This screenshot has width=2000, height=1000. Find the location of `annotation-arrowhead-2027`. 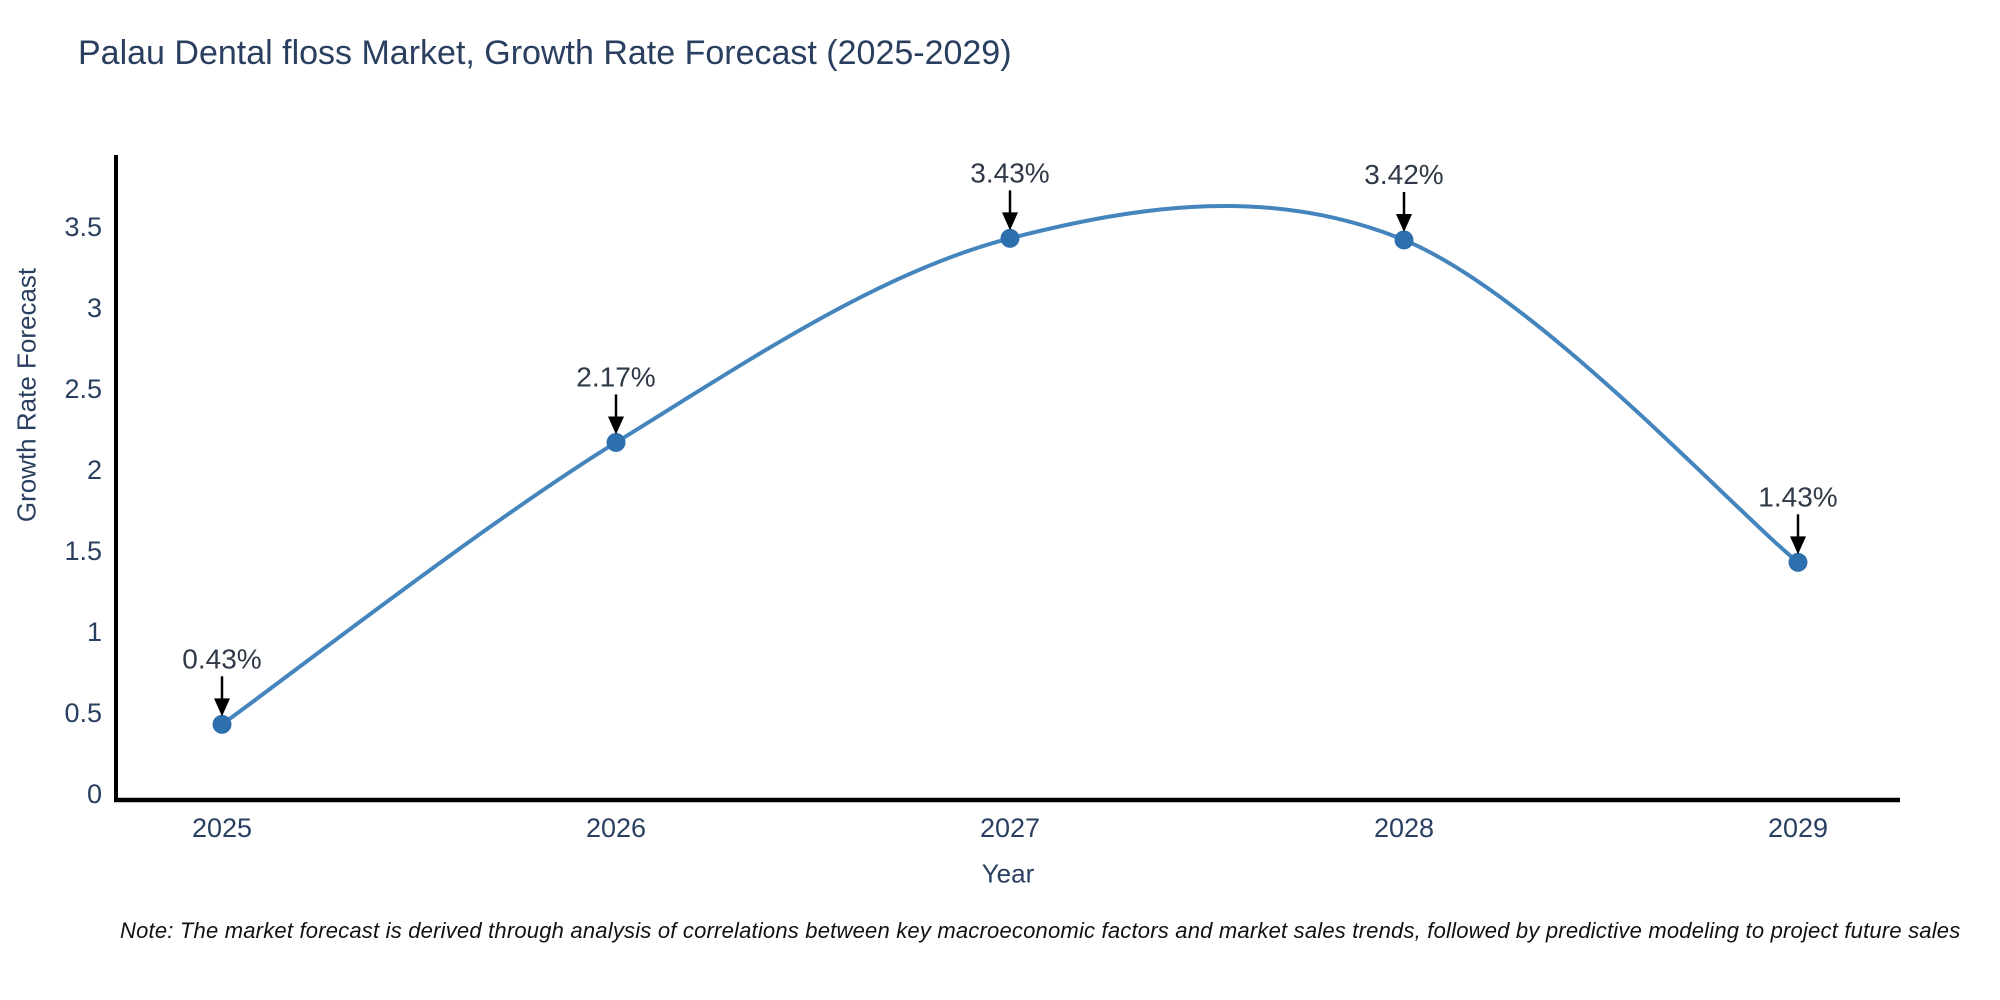

annotation-arrowhead-2027 is located at coordinates (1010, 221).